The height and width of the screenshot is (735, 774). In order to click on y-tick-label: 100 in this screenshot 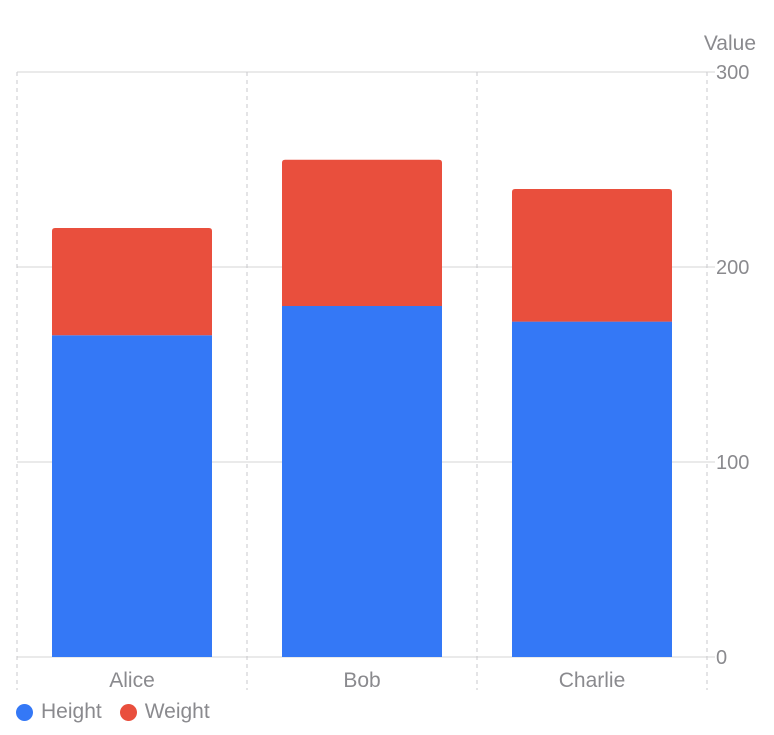, I will do `click(732, 463)`.